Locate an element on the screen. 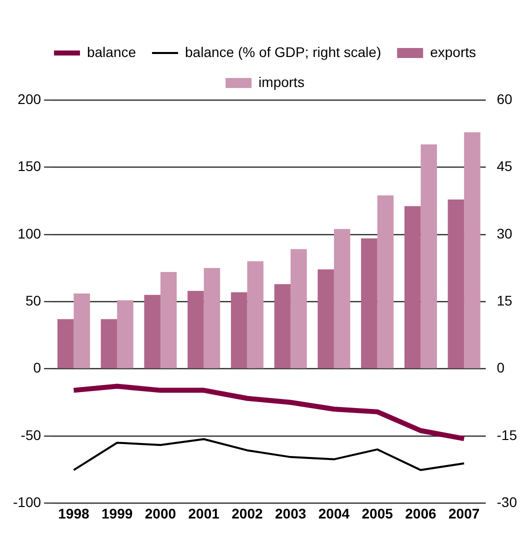  y2-tick-label: 15 is located at coordinates (504, 300).